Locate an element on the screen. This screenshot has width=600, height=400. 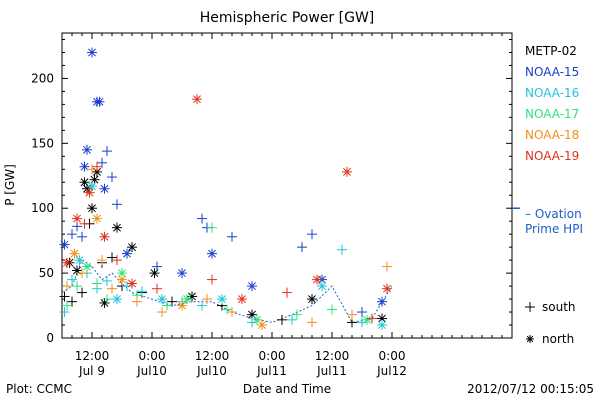
y-tick-label: 50 is located at coordinates (46, 273).